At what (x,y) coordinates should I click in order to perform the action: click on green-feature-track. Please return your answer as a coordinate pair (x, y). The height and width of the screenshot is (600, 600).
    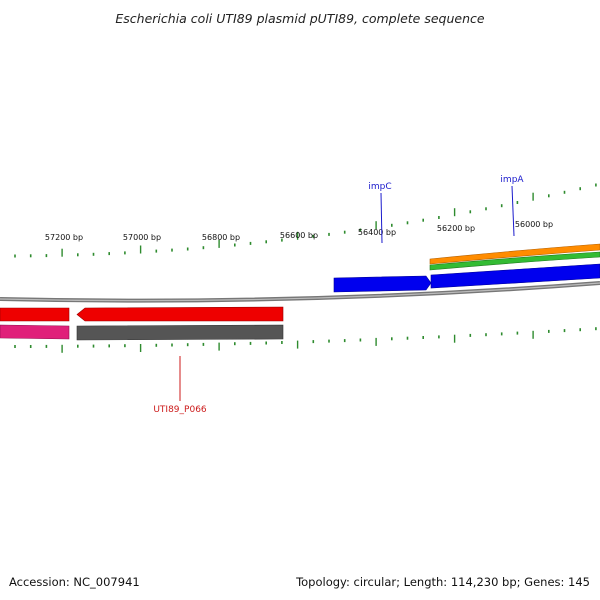
    Looking at the image, I should click on (514, 261).